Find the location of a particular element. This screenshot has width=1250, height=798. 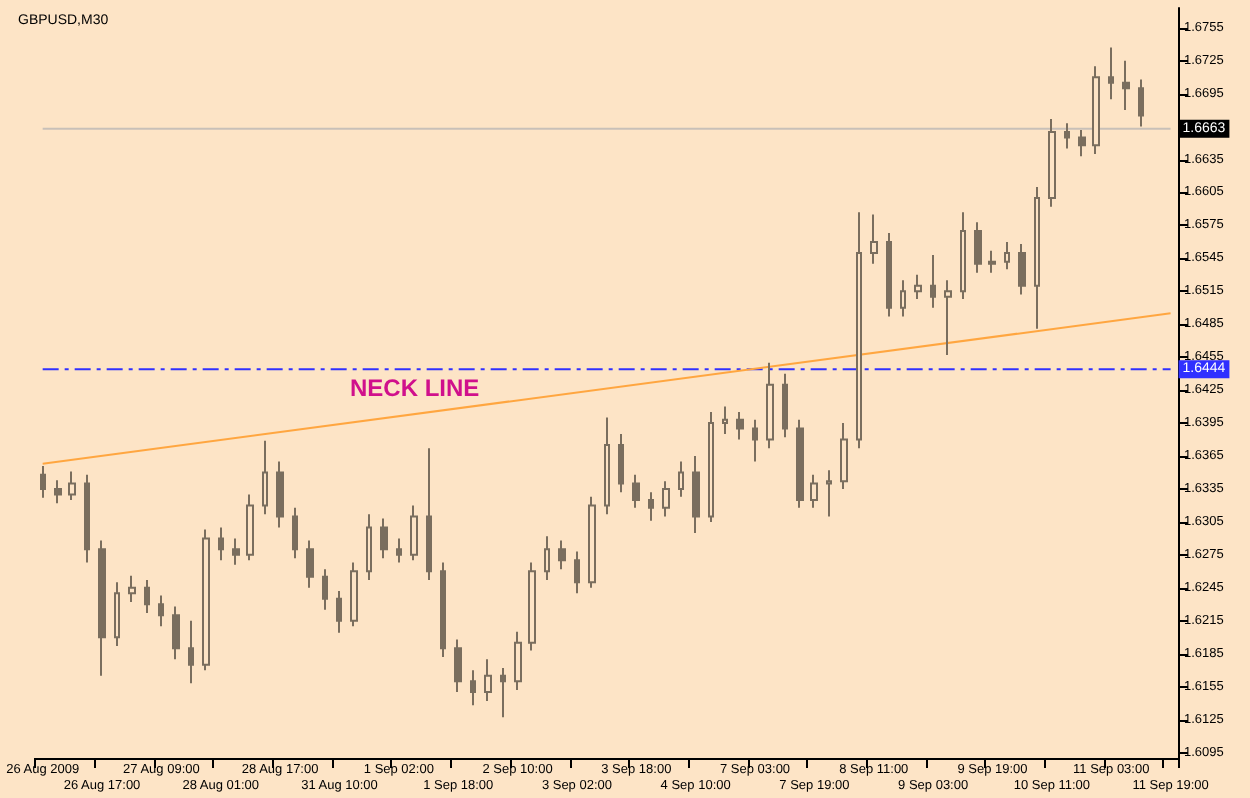

annotation: NECK LINE is located at coordinates (415, 388).